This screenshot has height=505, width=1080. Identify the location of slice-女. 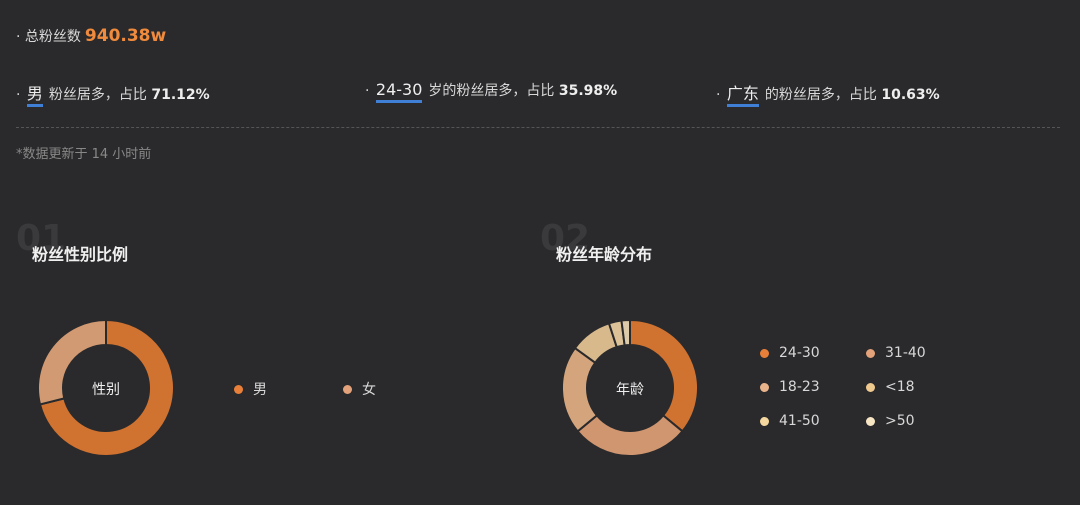
(72, 362).